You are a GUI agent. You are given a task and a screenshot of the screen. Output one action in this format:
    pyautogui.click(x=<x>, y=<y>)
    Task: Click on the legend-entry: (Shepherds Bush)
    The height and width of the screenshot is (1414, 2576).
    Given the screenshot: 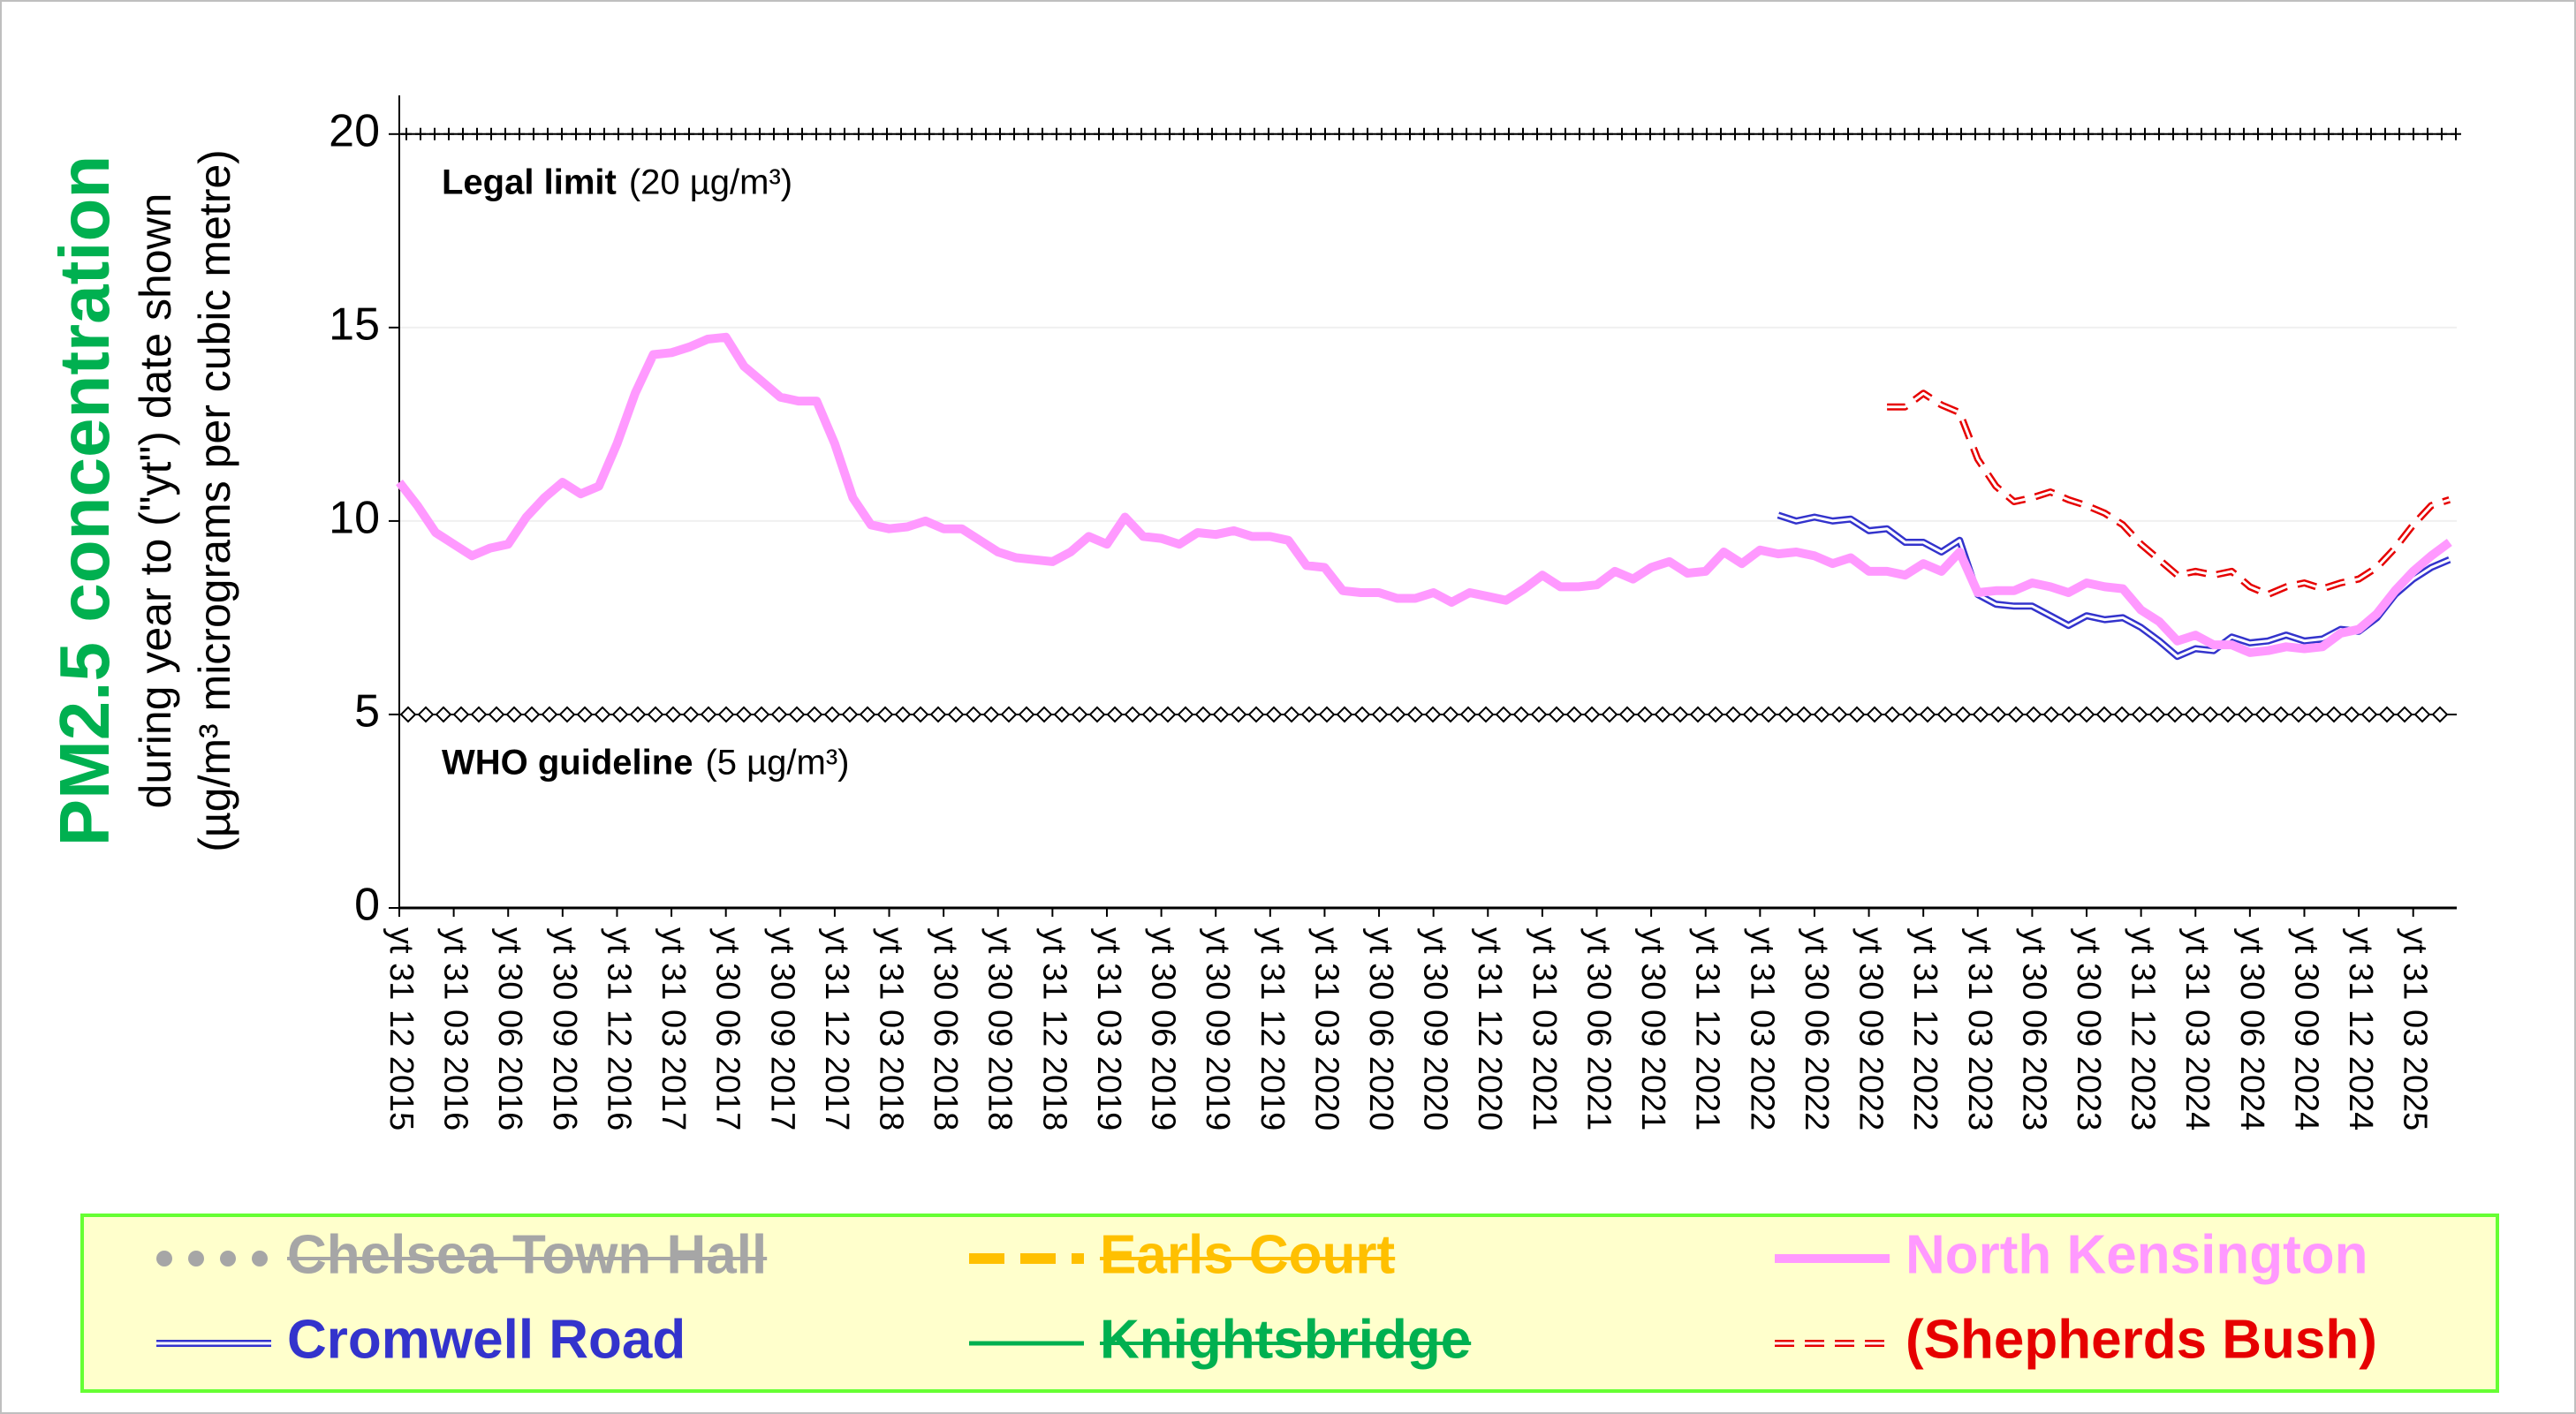 What is the action you would take?
    pyautogui.click(x=2076, y=1339)
    